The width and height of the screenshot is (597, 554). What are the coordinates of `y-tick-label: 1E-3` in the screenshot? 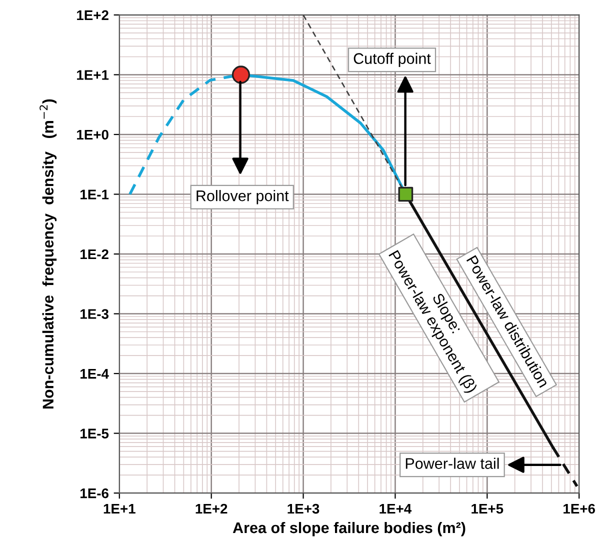 It's located at (94, 314).